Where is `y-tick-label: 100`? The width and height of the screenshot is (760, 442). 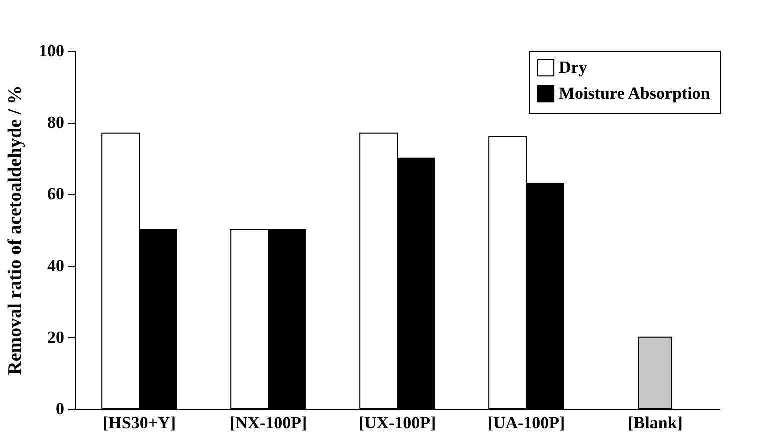 y-tick-label: 100 is located at coordinates (51, 51).